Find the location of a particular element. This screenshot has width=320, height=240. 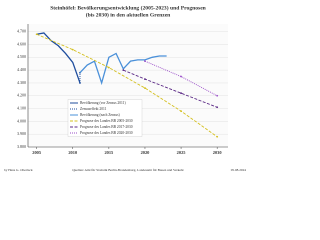

y-tick-label: 4.300 is located at coordinates (21, 82).